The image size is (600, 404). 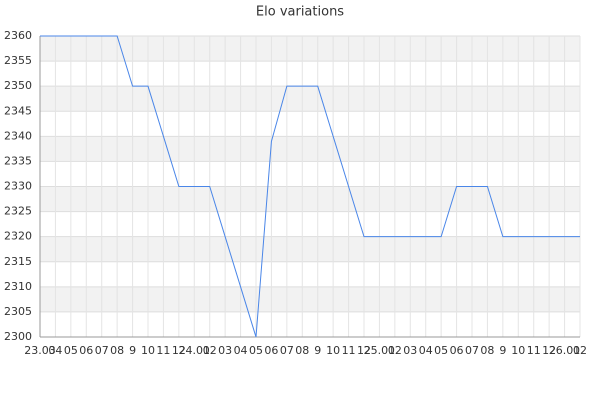 I want to click on y-tick-label: 2350, so click(x=18, y=85).